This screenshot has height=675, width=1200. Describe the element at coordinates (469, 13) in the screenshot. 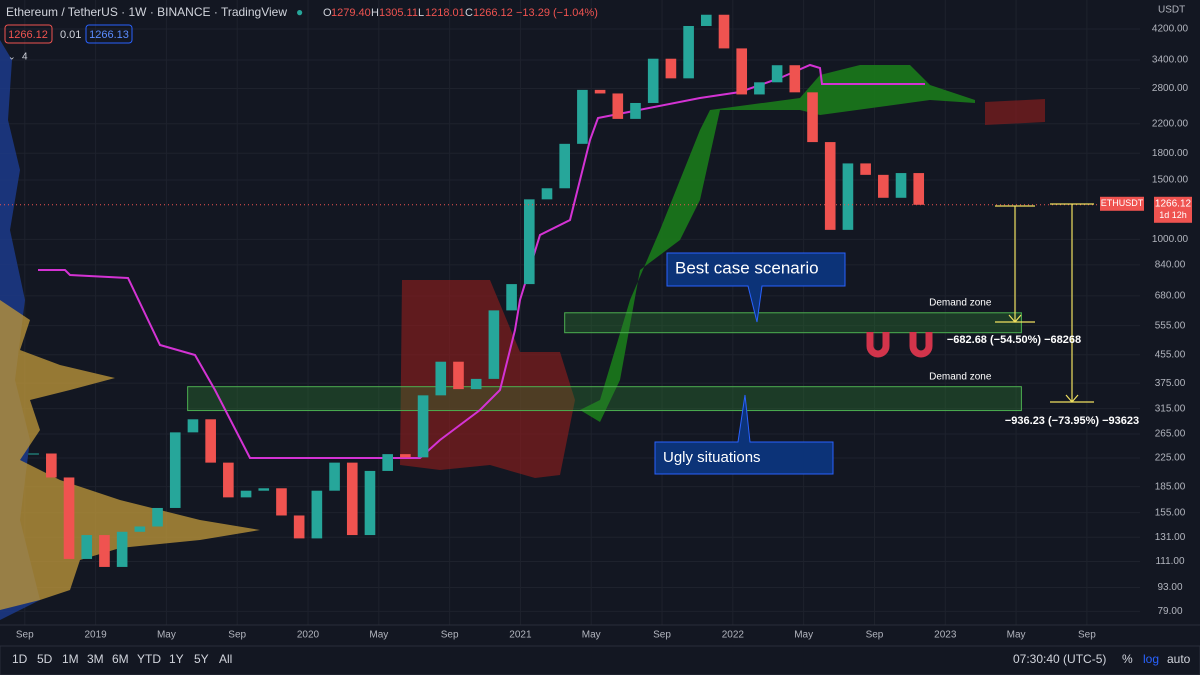

I see `ohlc-label: C` at that location.